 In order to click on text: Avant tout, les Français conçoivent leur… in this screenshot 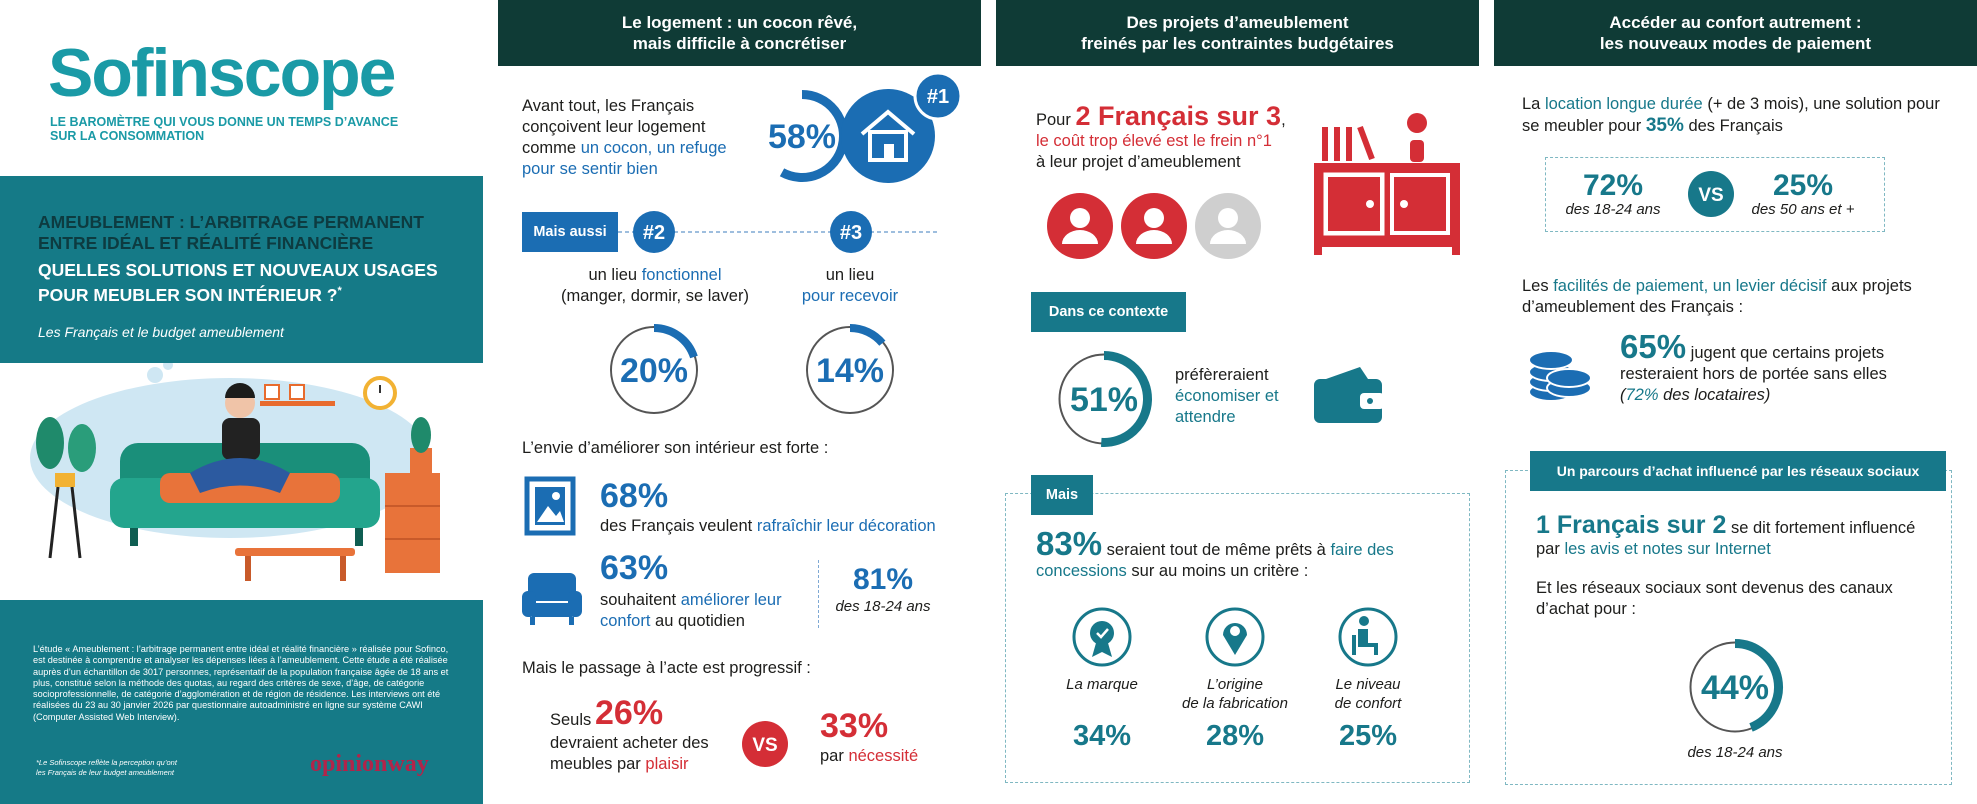, I will do `click(614, 127)`.